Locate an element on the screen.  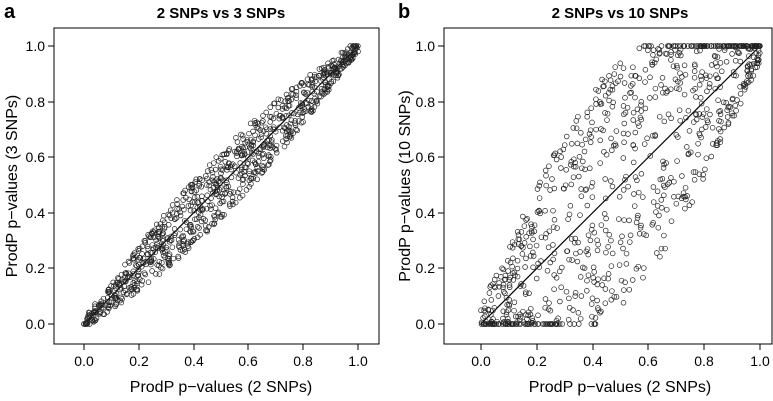
y-tick-label: 0.6 is located at coordinates (426, 157).